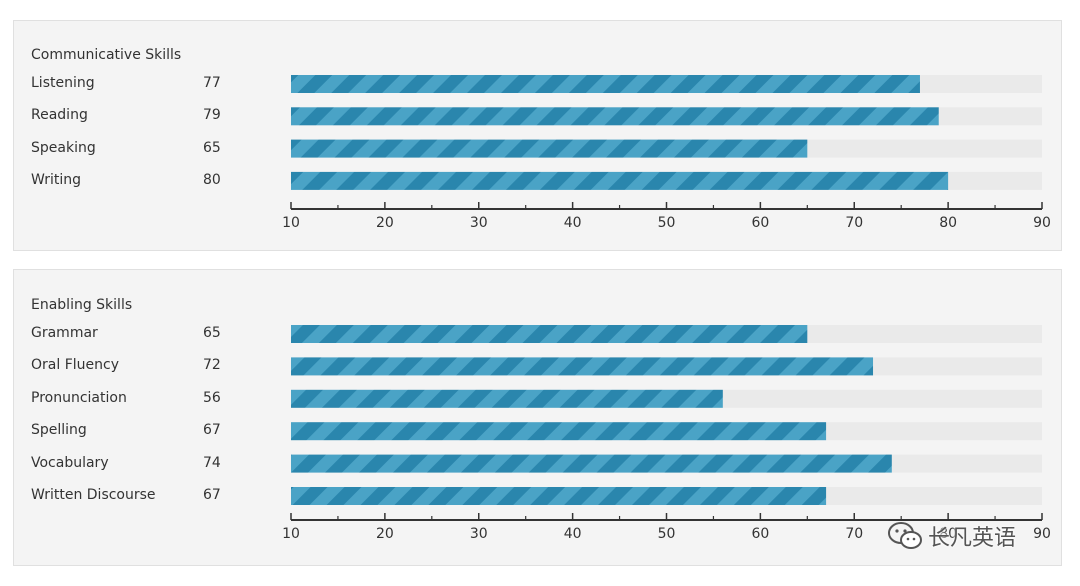  Describe the element at coordinates (582, 366) in the screenshot. I see `bar-oral-fluency` at that location.